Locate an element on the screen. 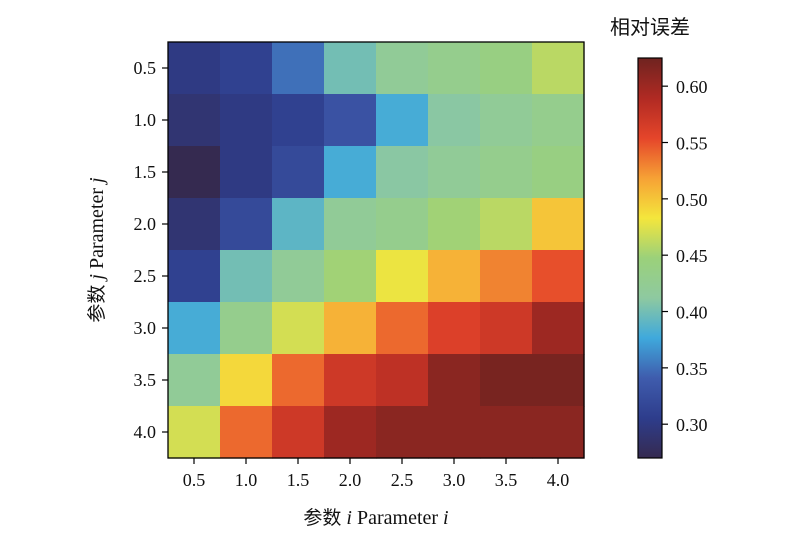 The image size is (800, 550). x-axis-label-cn: 参数 is located at coordinates (322, 518).